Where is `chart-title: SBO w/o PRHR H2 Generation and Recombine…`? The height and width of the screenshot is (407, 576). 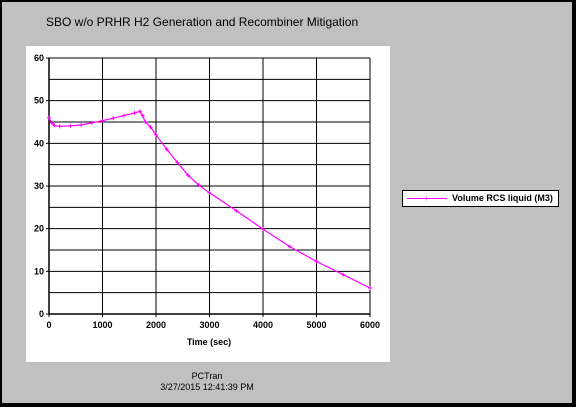
chart-title: SBO w/o PRHR H2 Generation and Recombine… is located at coordinates (202, 22).